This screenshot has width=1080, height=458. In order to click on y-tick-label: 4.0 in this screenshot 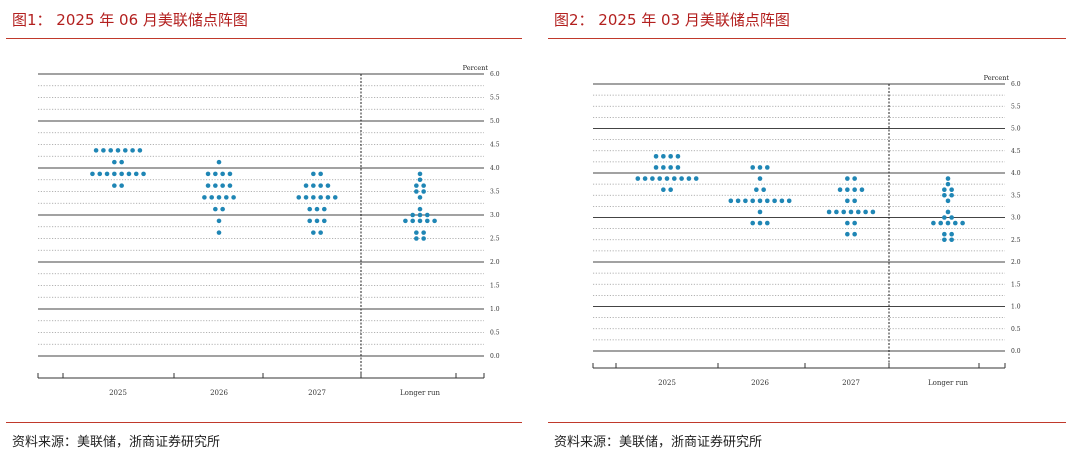, I will do `click(1016, 173)`.